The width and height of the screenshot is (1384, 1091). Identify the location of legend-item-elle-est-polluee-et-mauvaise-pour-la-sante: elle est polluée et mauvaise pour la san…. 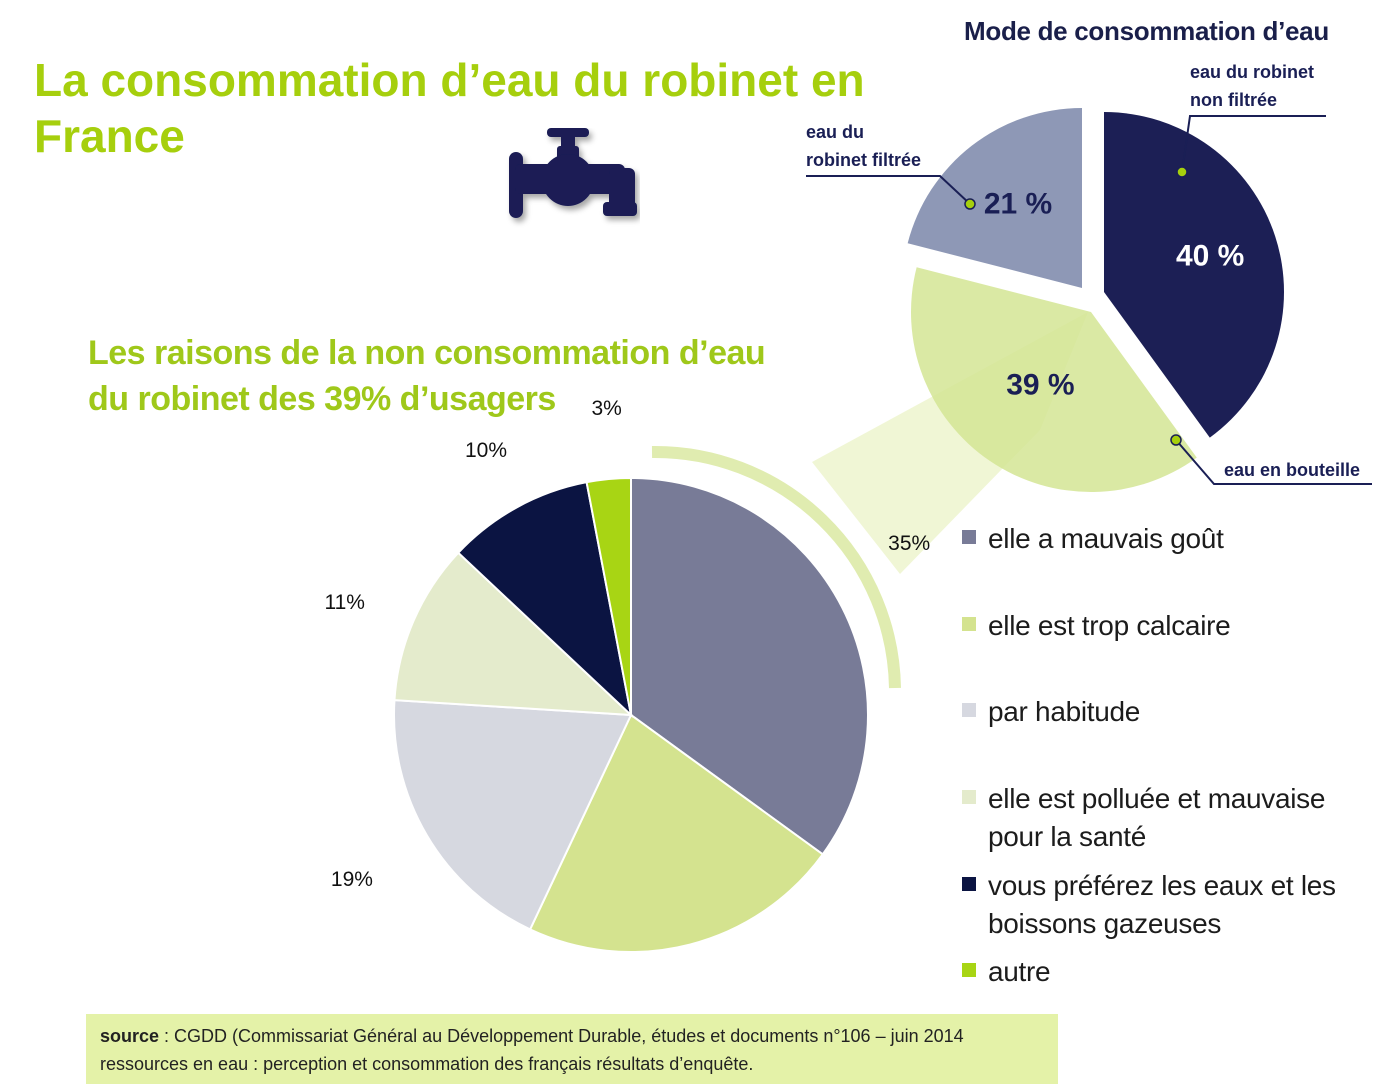
(1160, 818).